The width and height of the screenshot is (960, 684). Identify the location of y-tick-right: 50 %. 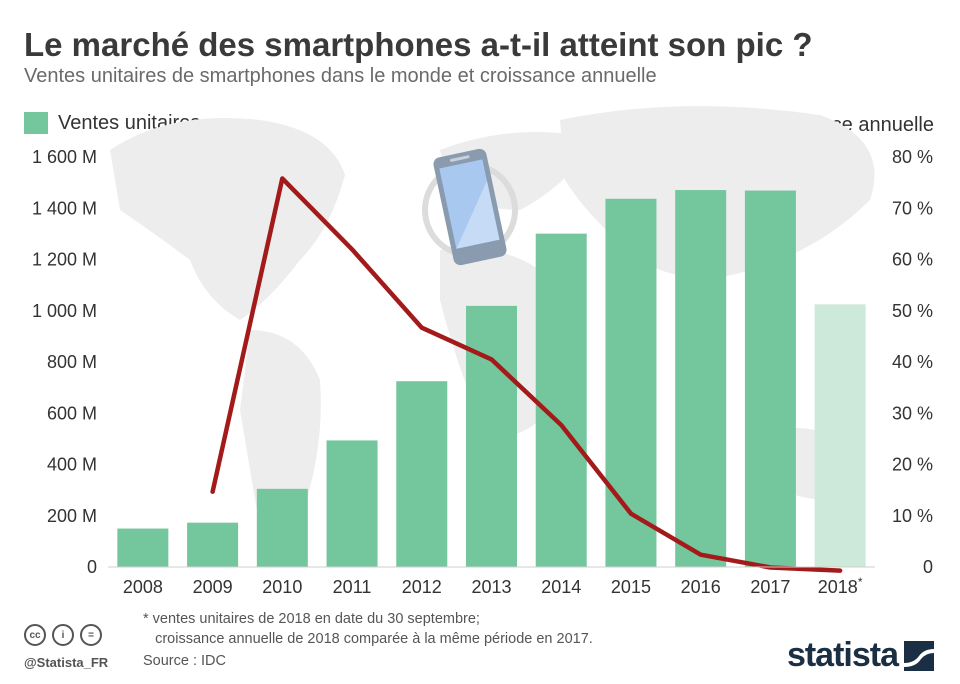
(912, 311).